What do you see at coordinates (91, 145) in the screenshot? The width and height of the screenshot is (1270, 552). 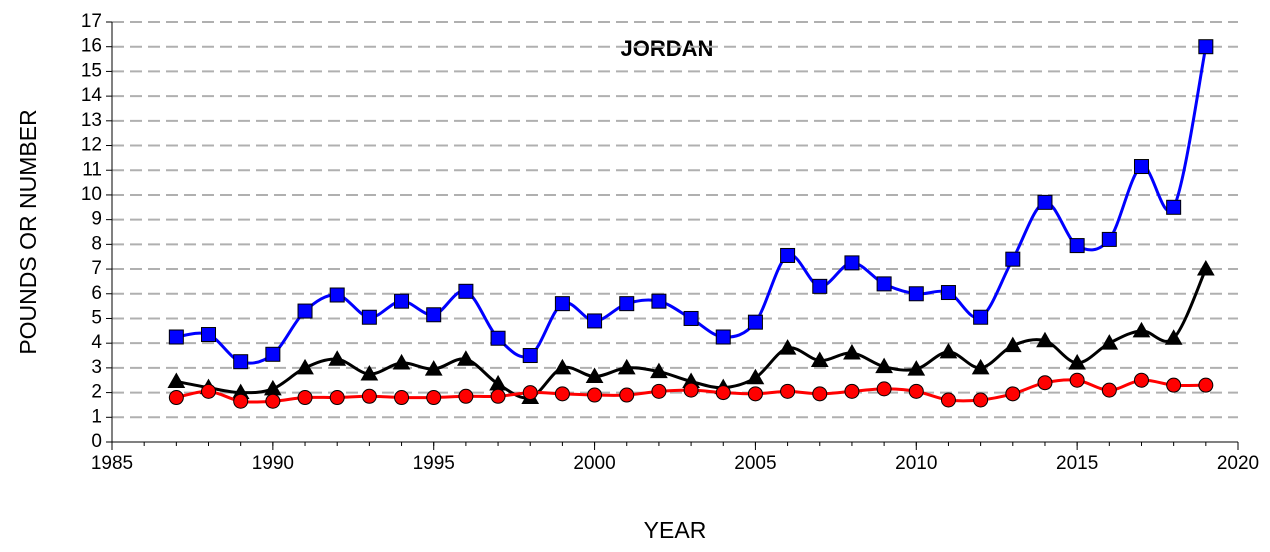 I see `y-tick-label: 12` at bounding box center [91, 145].